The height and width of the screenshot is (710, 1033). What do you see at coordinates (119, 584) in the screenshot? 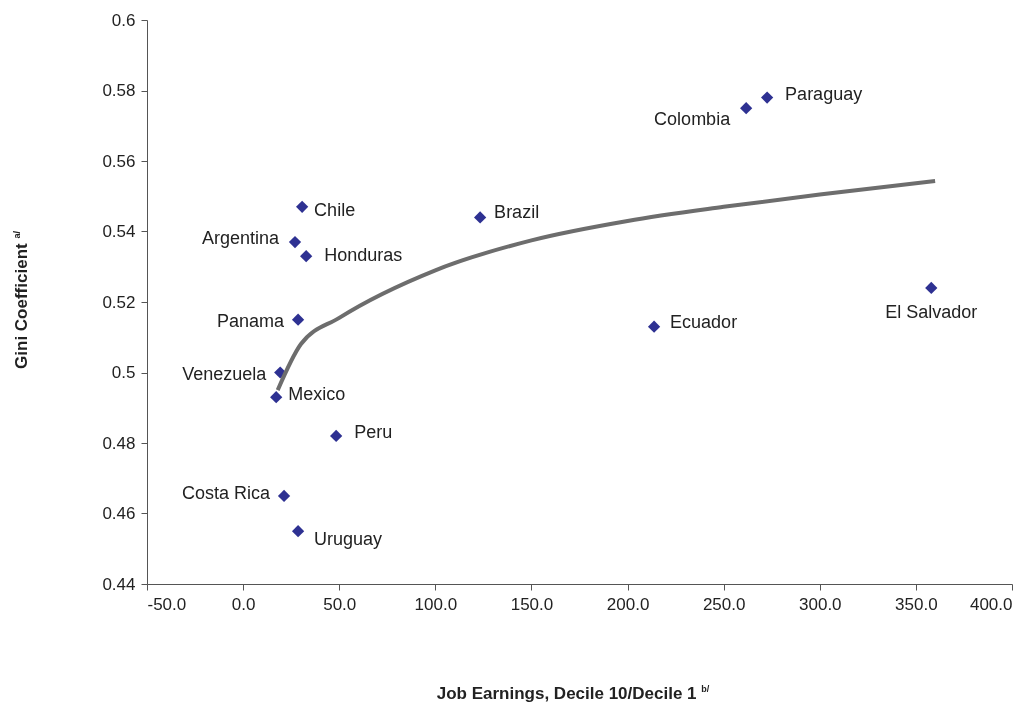
I see `y-tick-label: 0.44` at bounding box center [119, 584].